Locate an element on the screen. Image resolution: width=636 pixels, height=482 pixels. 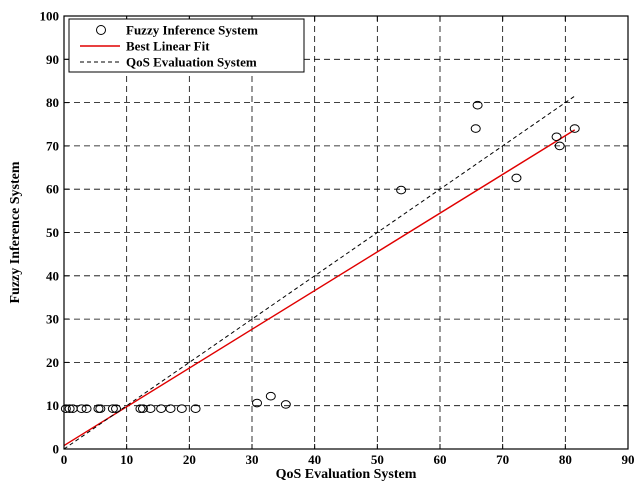
x-tick-label: 10 is located at coordinates (126, 459).